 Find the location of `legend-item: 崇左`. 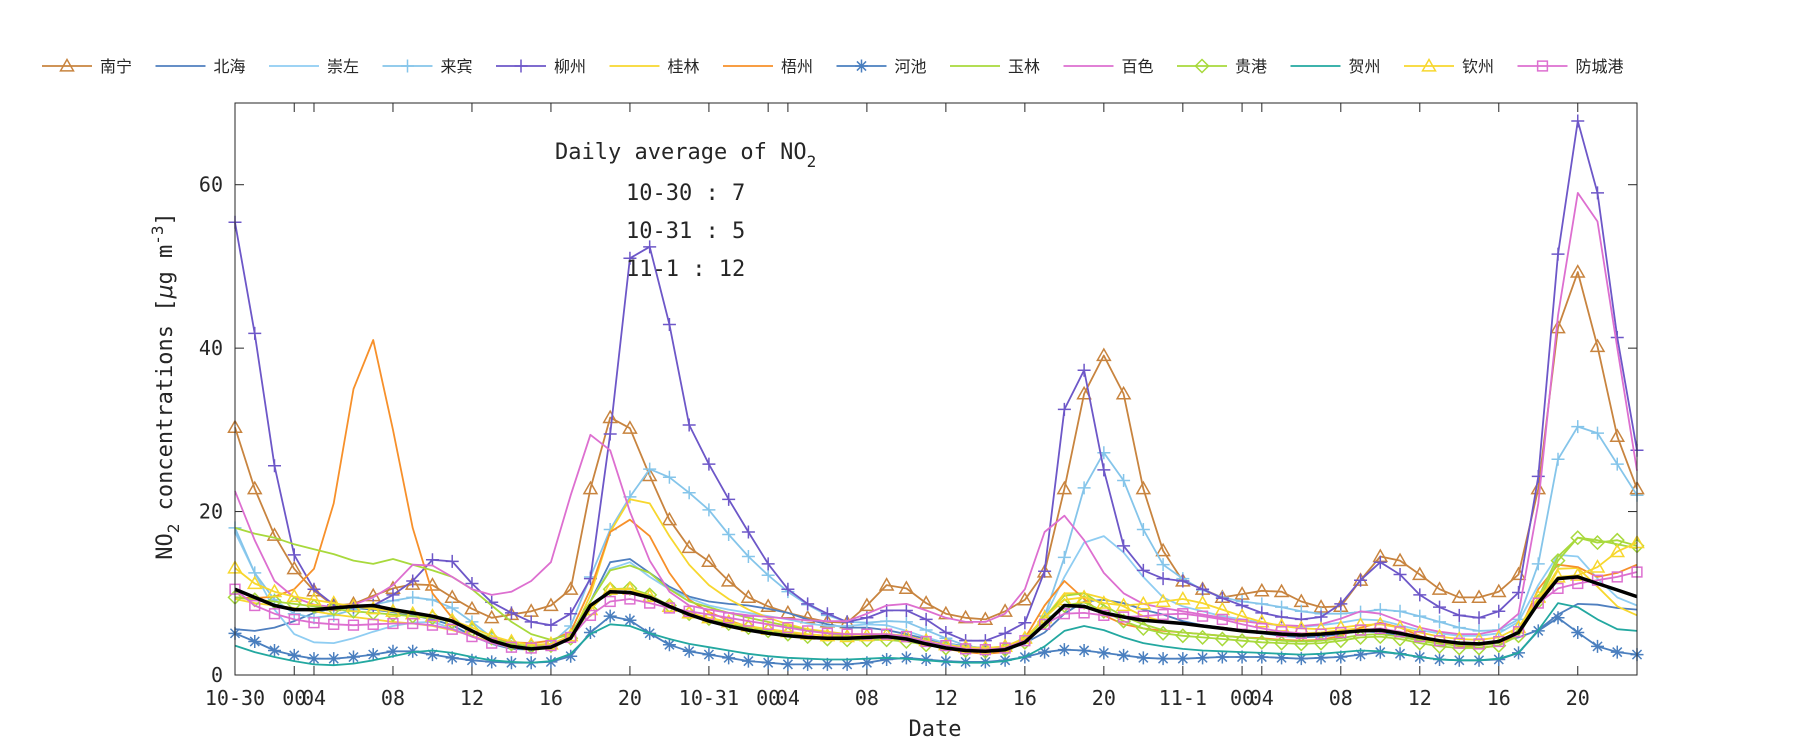

legend-item: 崇左 is located at coordinates (314, 66).